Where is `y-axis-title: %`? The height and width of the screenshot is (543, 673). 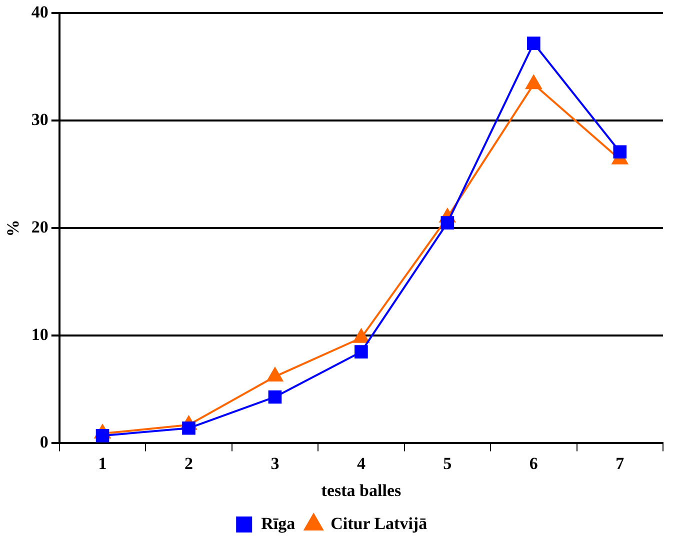
y-axis-title: % is located at coordinates (13, 228).